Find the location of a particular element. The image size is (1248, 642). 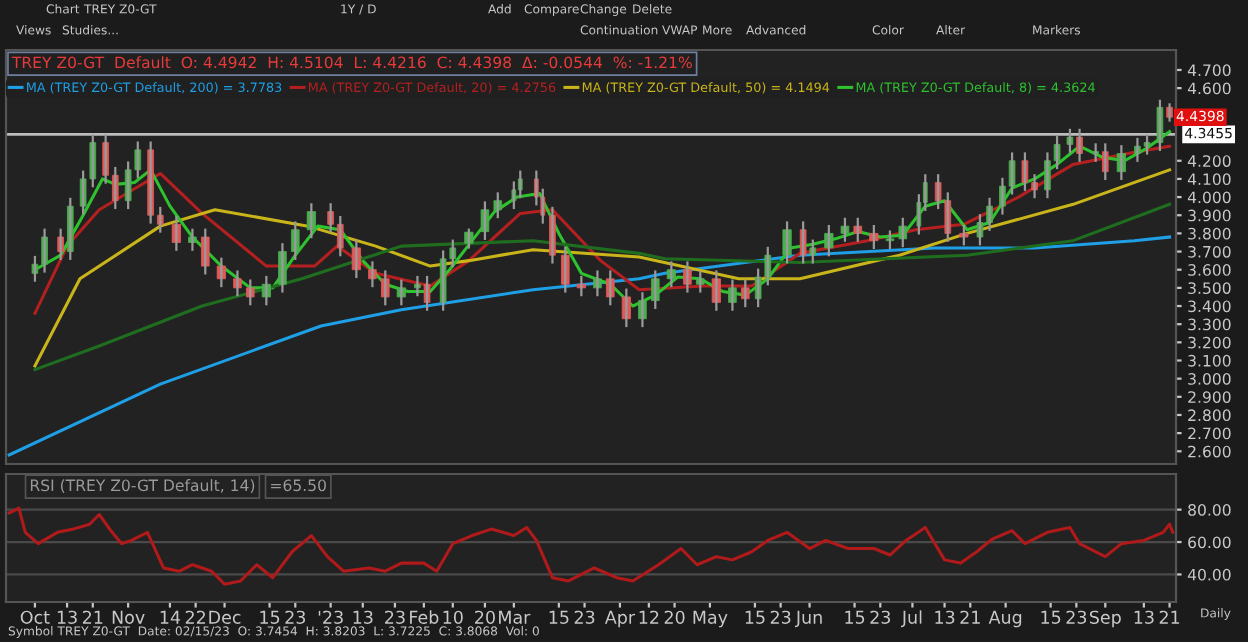

x-tick-label: '23 is located at coordinates (330, 617).